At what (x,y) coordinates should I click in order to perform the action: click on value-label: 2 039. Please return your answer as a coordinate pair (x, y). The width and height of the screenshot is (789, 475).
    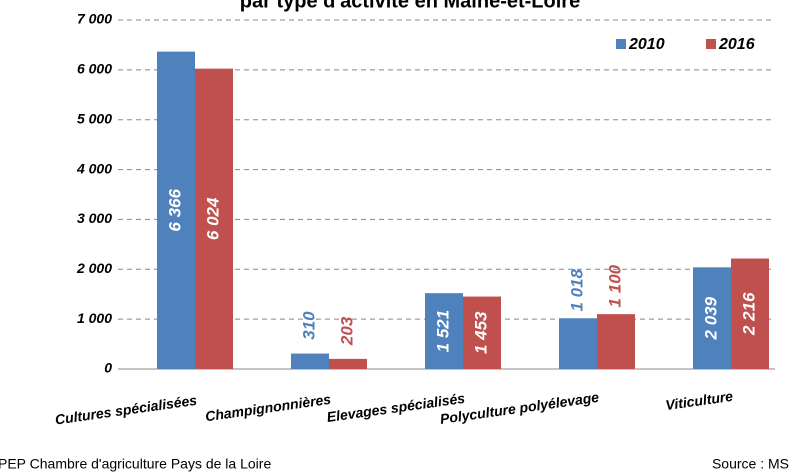
    Looking at the image, I should click on (710, 318).